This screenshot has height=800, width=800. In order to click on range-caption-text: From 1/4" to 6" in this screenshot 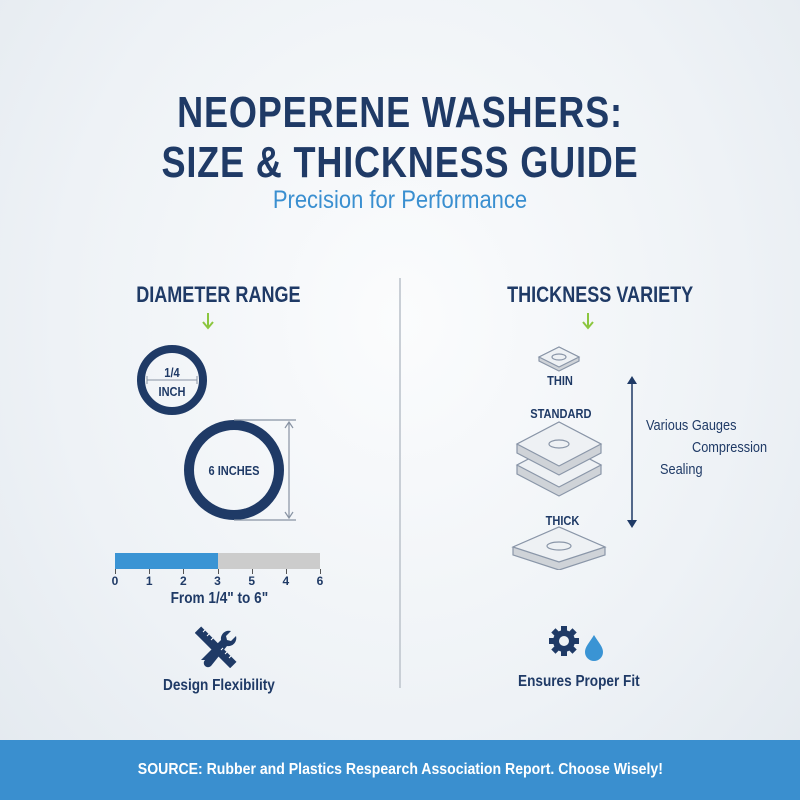, I will do `click(219, 598)`.